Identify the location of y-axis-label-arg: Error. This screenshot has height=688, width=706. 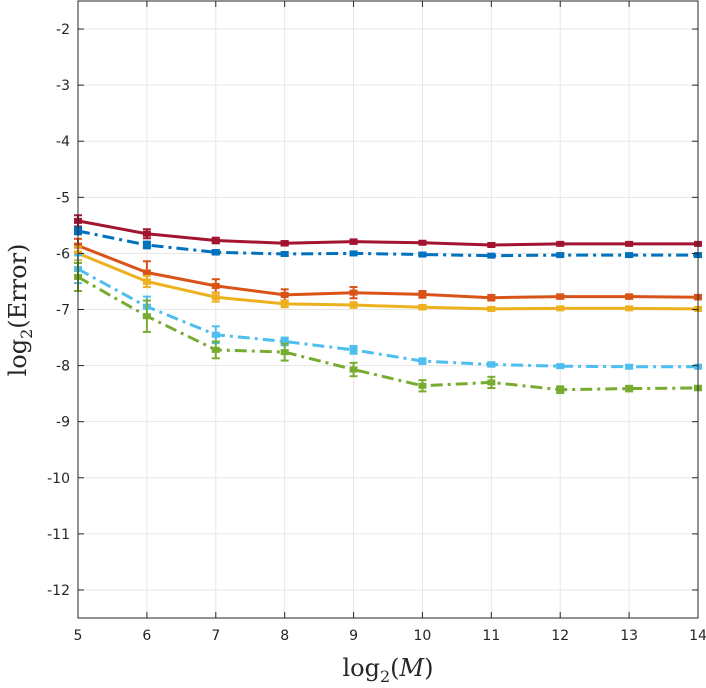
(18, 285).